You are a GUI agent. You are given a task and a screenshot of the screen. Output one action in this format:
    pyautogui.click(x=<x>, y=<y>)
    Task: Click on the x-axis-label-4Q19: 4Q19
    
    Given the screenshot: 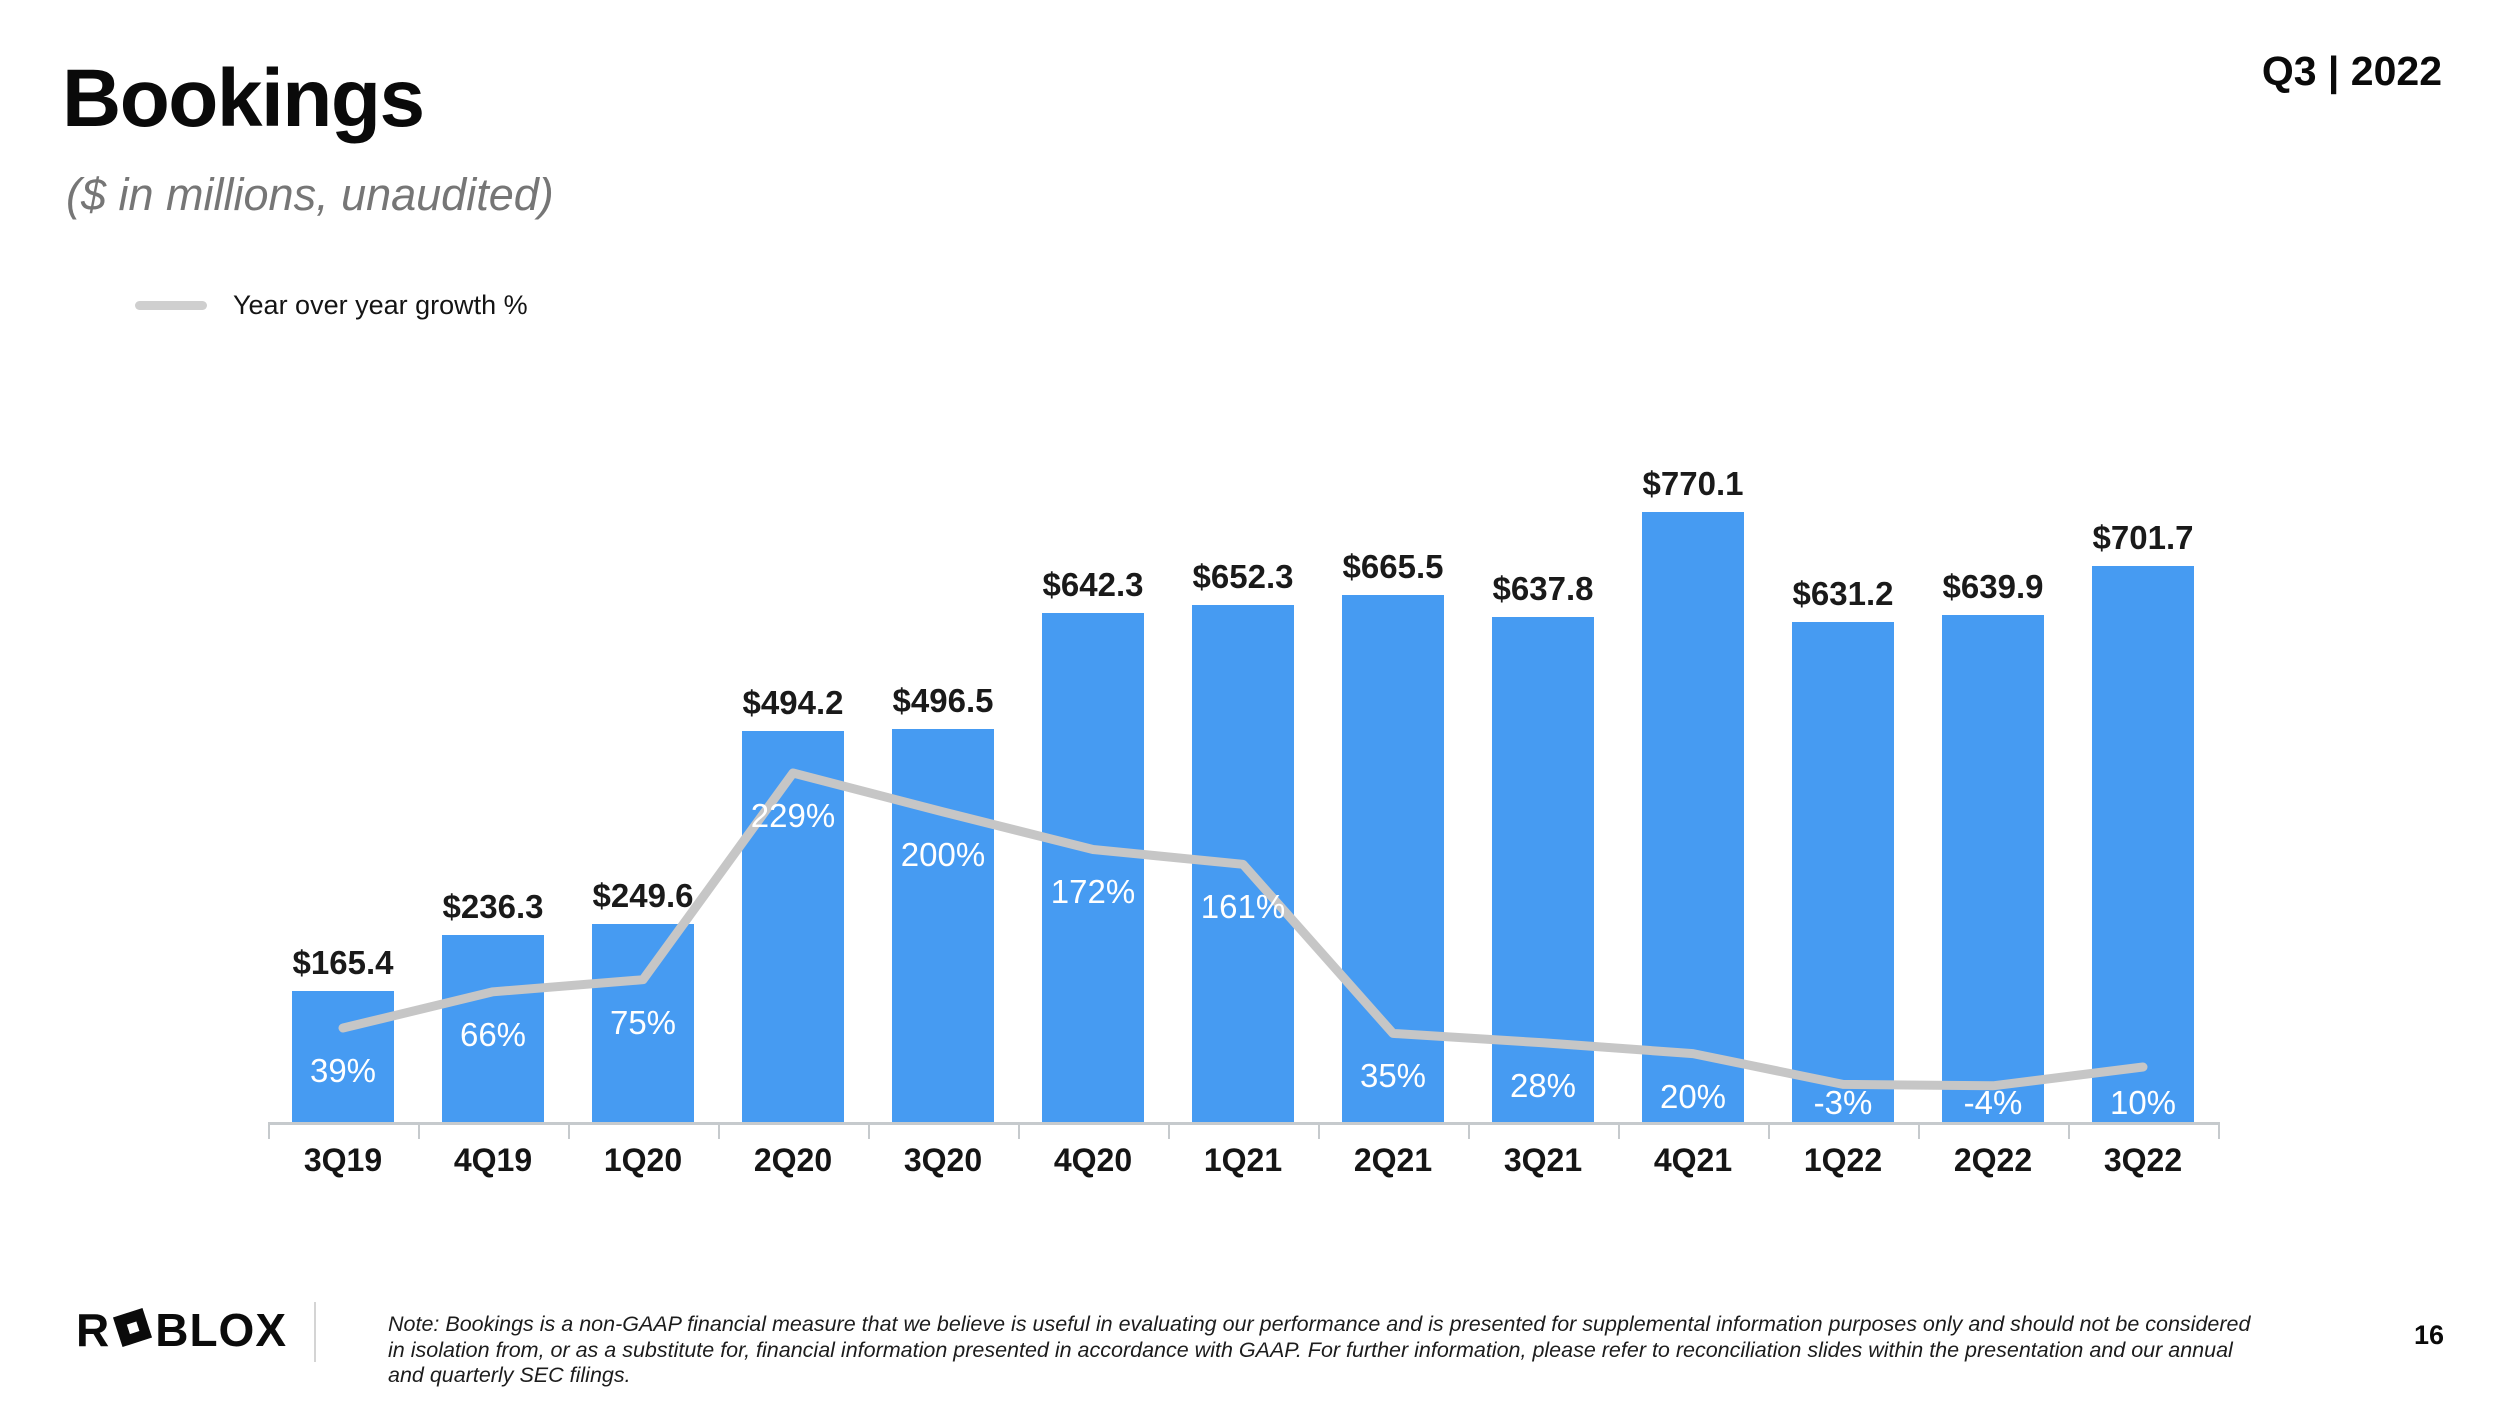 What is the action you would take?
    pyautogui.click(x=493, y=1160)
    